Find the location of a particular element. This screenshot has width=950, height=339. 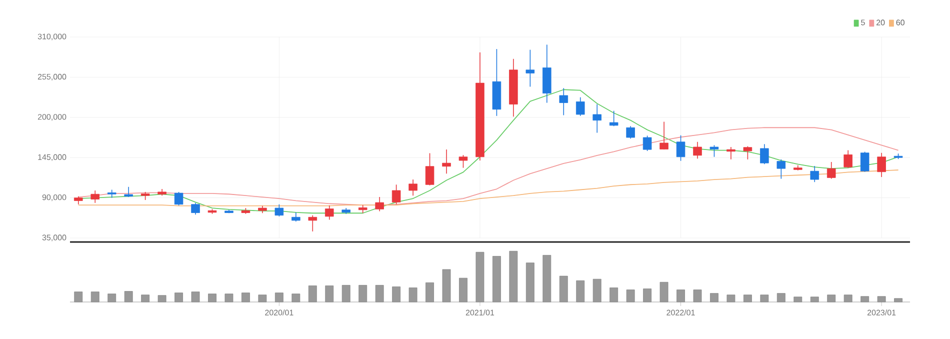

y-tick-label: 255,000 is located at coordinates (52, 77).